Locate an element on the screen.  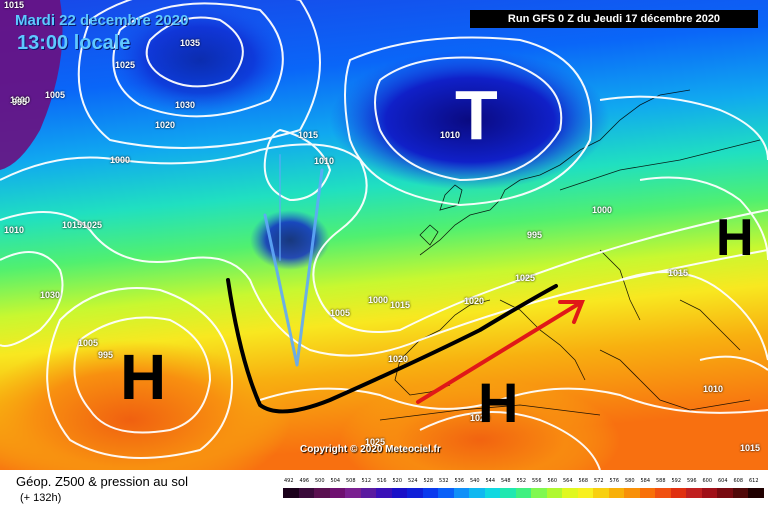
scale-value: 492 is located at coordinates (289, 481).